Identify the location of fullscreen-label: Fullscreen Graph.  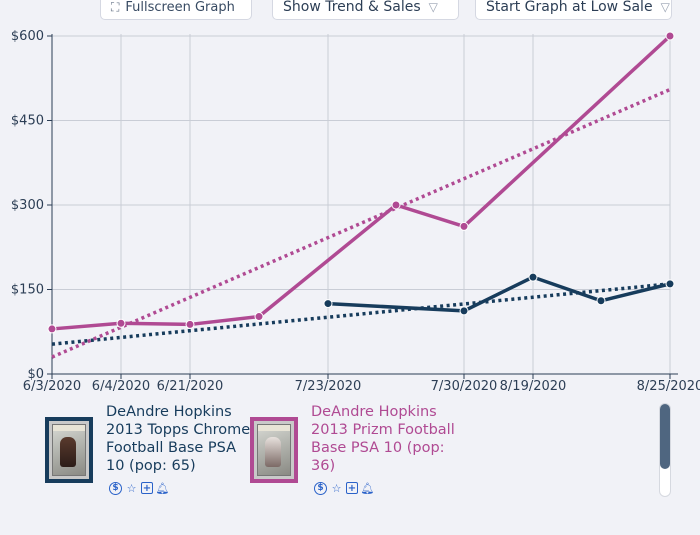
(180, 7).